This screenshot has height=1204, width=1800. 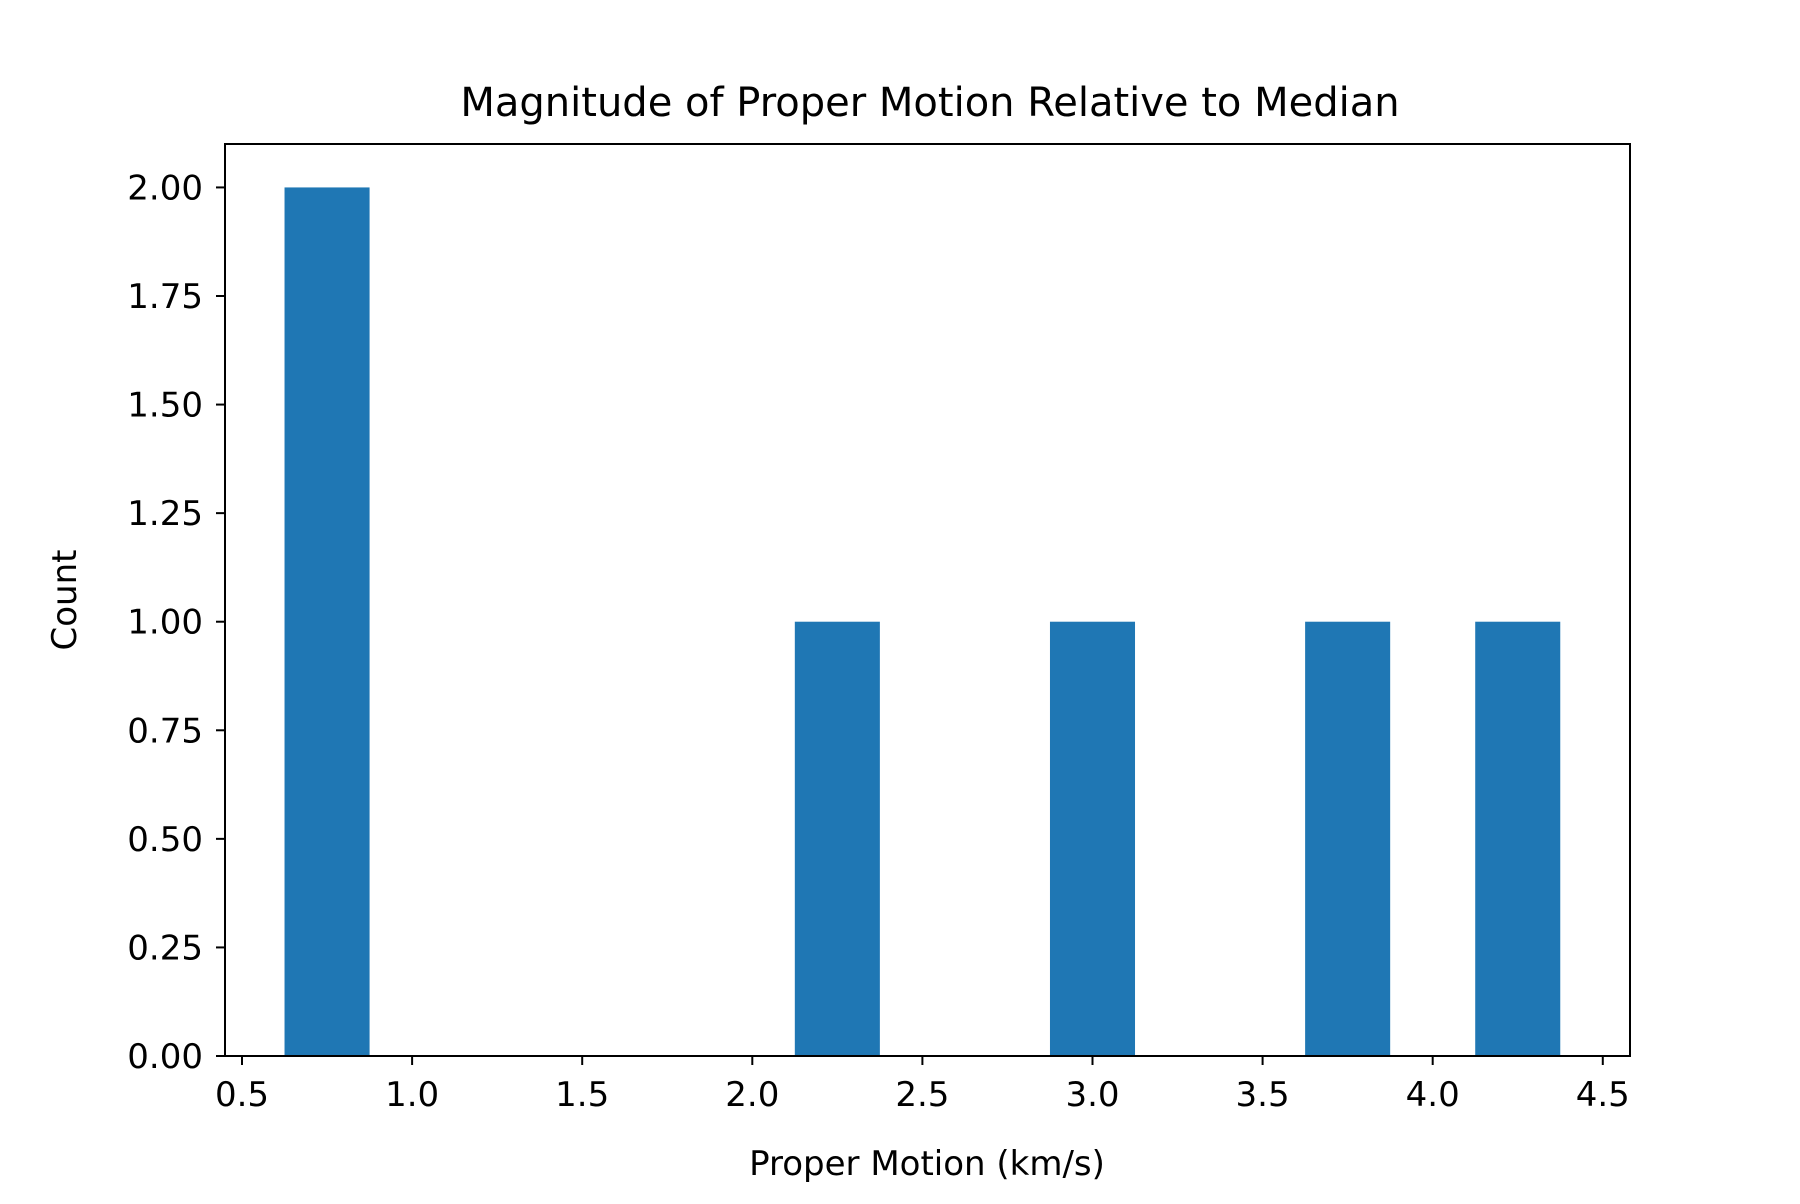 I want to click on y-axis: 0.00 0.25 0.50 0.75 1.00 1.25 1.50 1.75 2.00, so click(x=176, y=622).